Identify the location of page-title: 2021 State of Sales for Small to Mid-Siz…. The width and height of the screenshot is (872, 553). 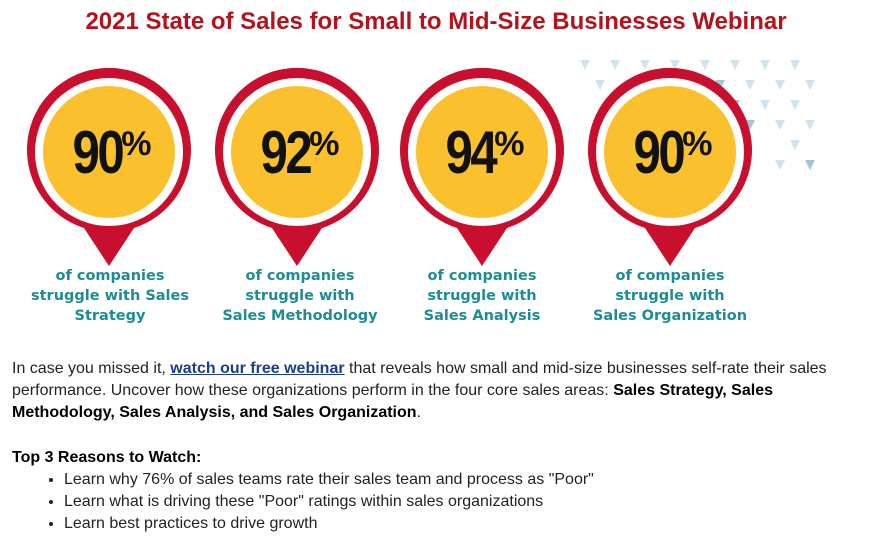
(436, 21).